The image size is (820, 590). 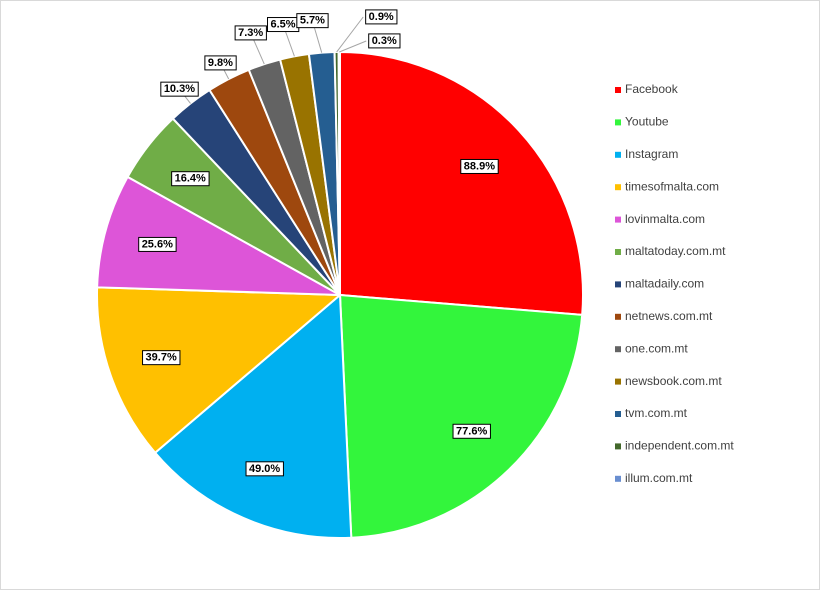 I want to click on data-label-text: 39.7%, so click(x=161, y=358).